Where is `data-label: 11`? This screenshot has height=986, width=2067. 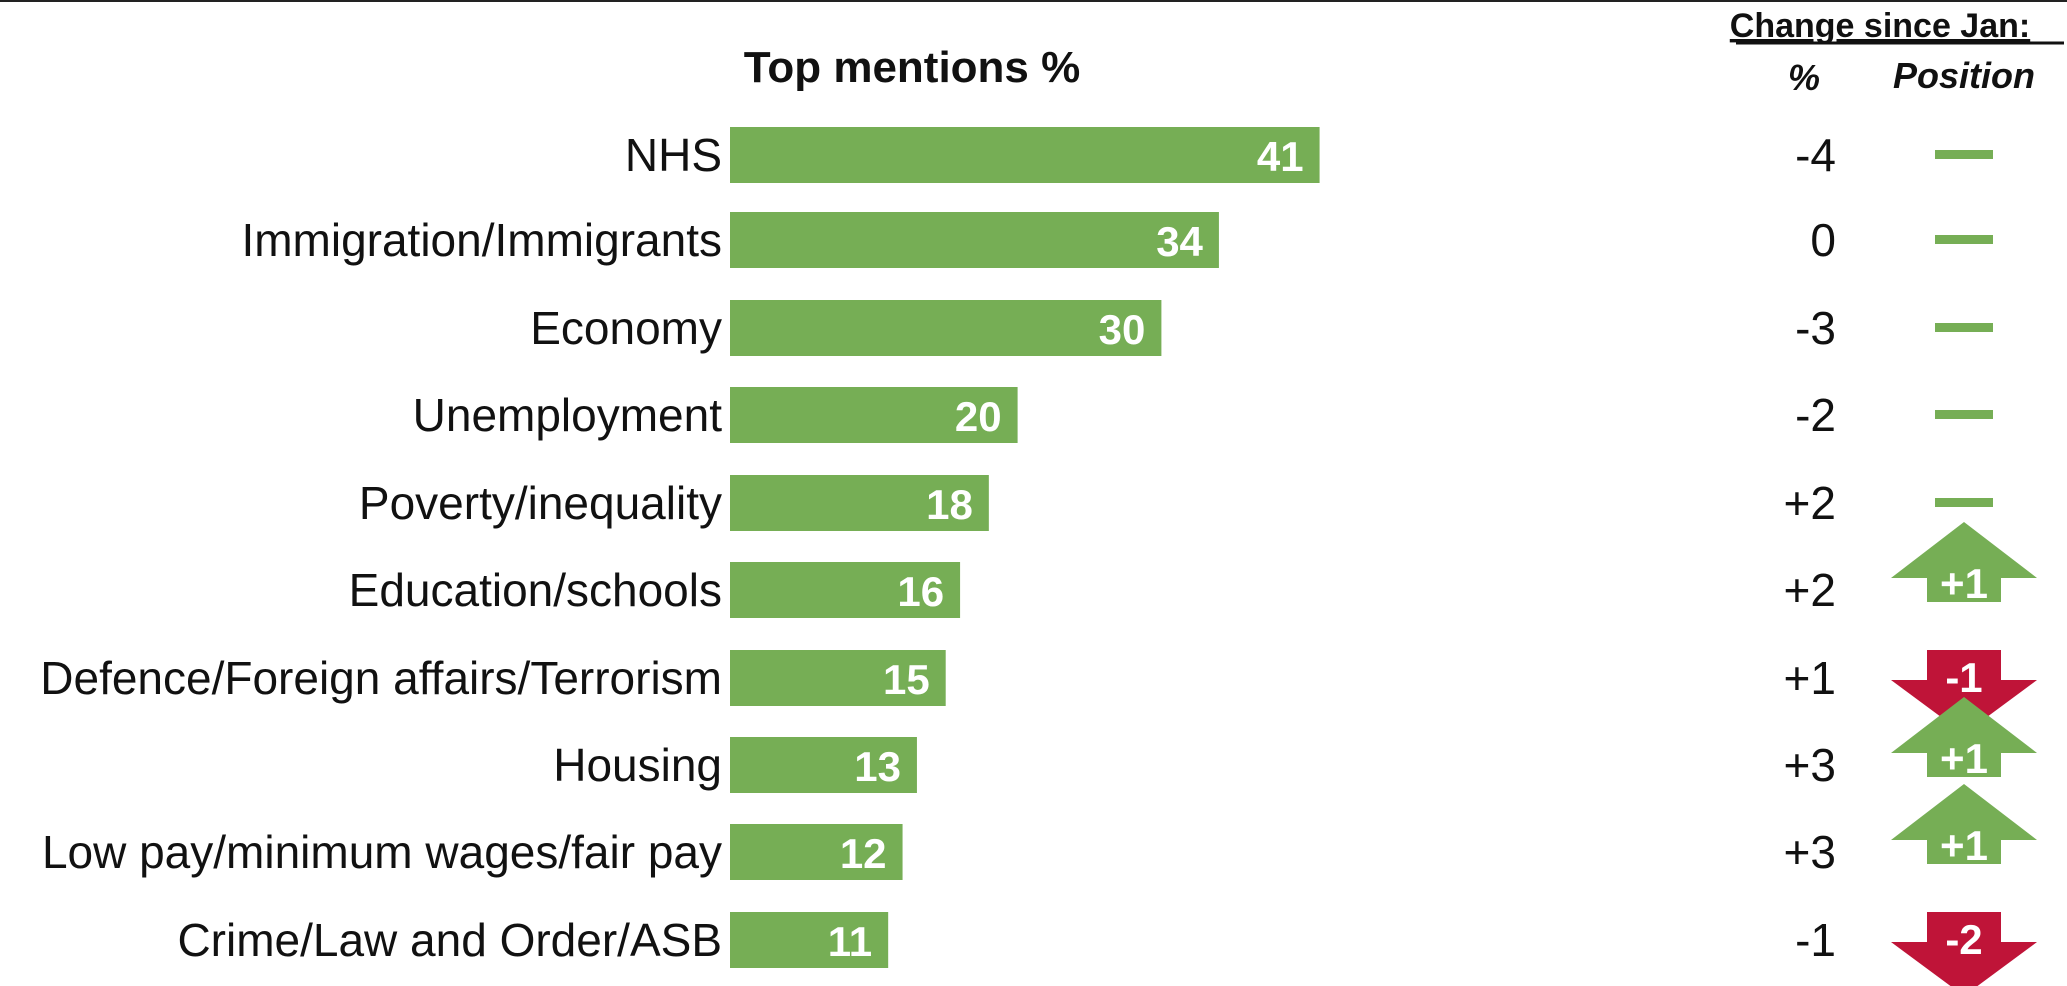 data-label: 11 is located at coordinates (850, 941).